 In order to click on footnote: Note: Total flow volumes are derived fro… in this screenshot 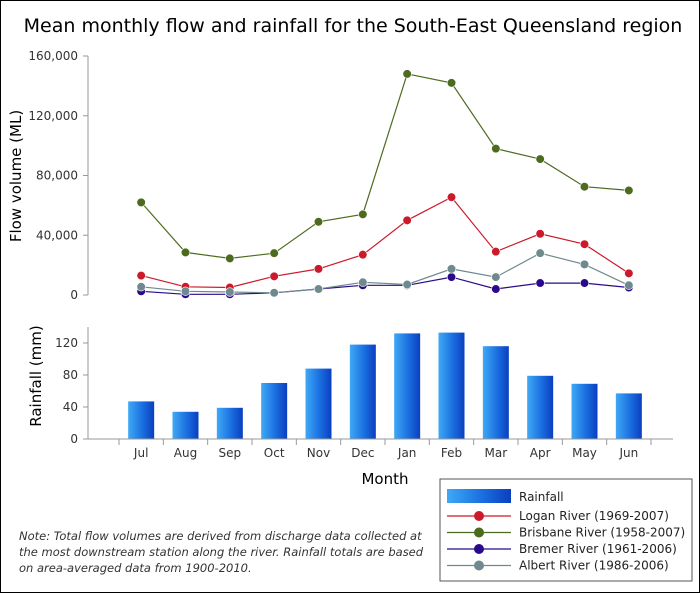, I will do `click(221, 552)`.